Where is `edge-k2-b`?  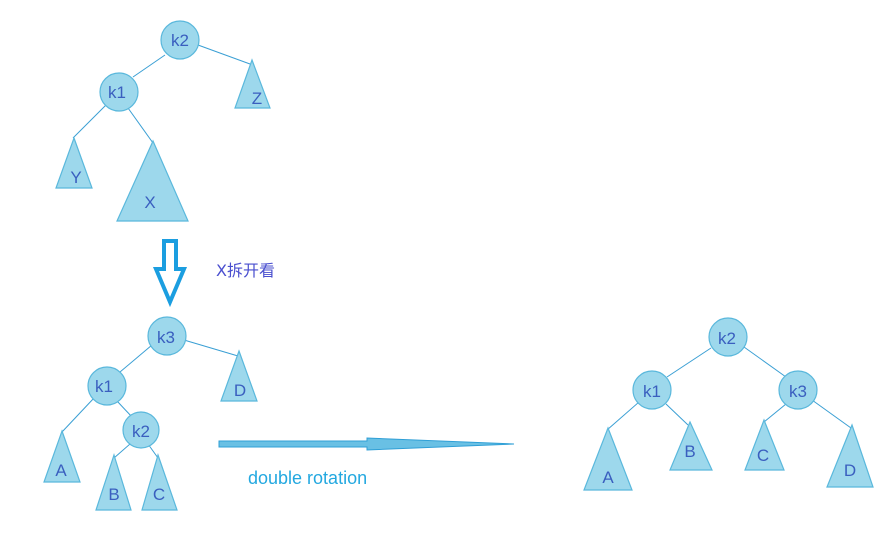
edge-k2-b is located at coordinates (122, 451).